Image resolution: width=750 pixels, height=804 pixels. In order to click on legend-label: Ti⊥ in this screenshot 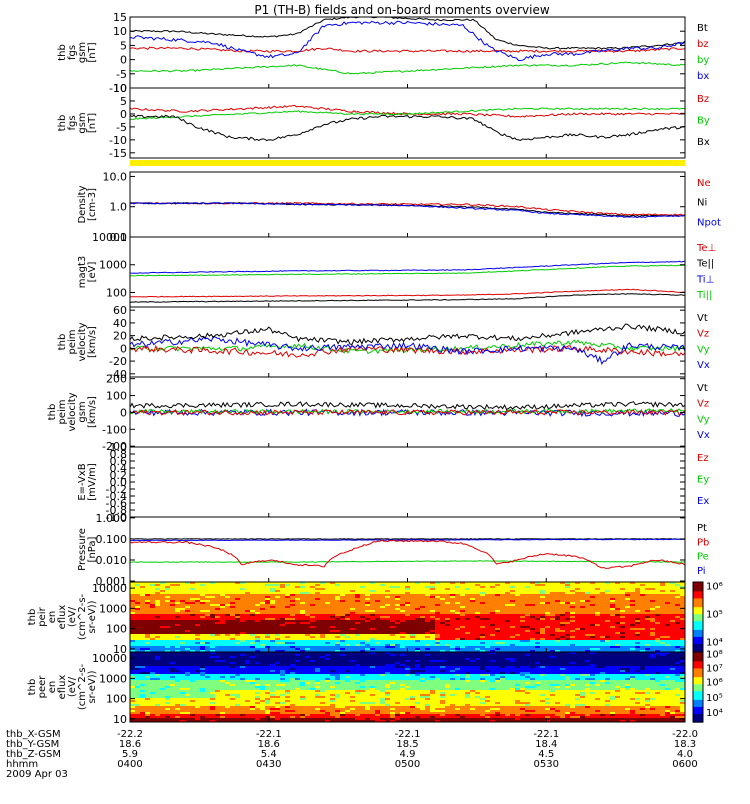, I will do `click(705, 279)`.